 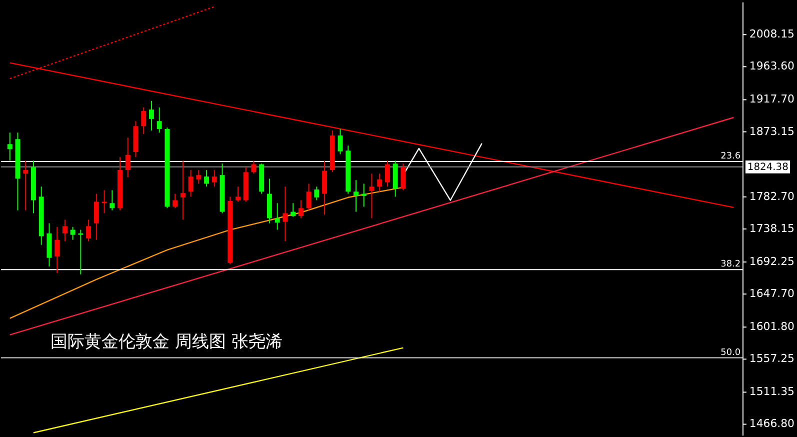 What do you see at coordinates (771, 228) in the screenshot?
I see `y-tick-label: 1738.15` at bounding box center [771, 228].